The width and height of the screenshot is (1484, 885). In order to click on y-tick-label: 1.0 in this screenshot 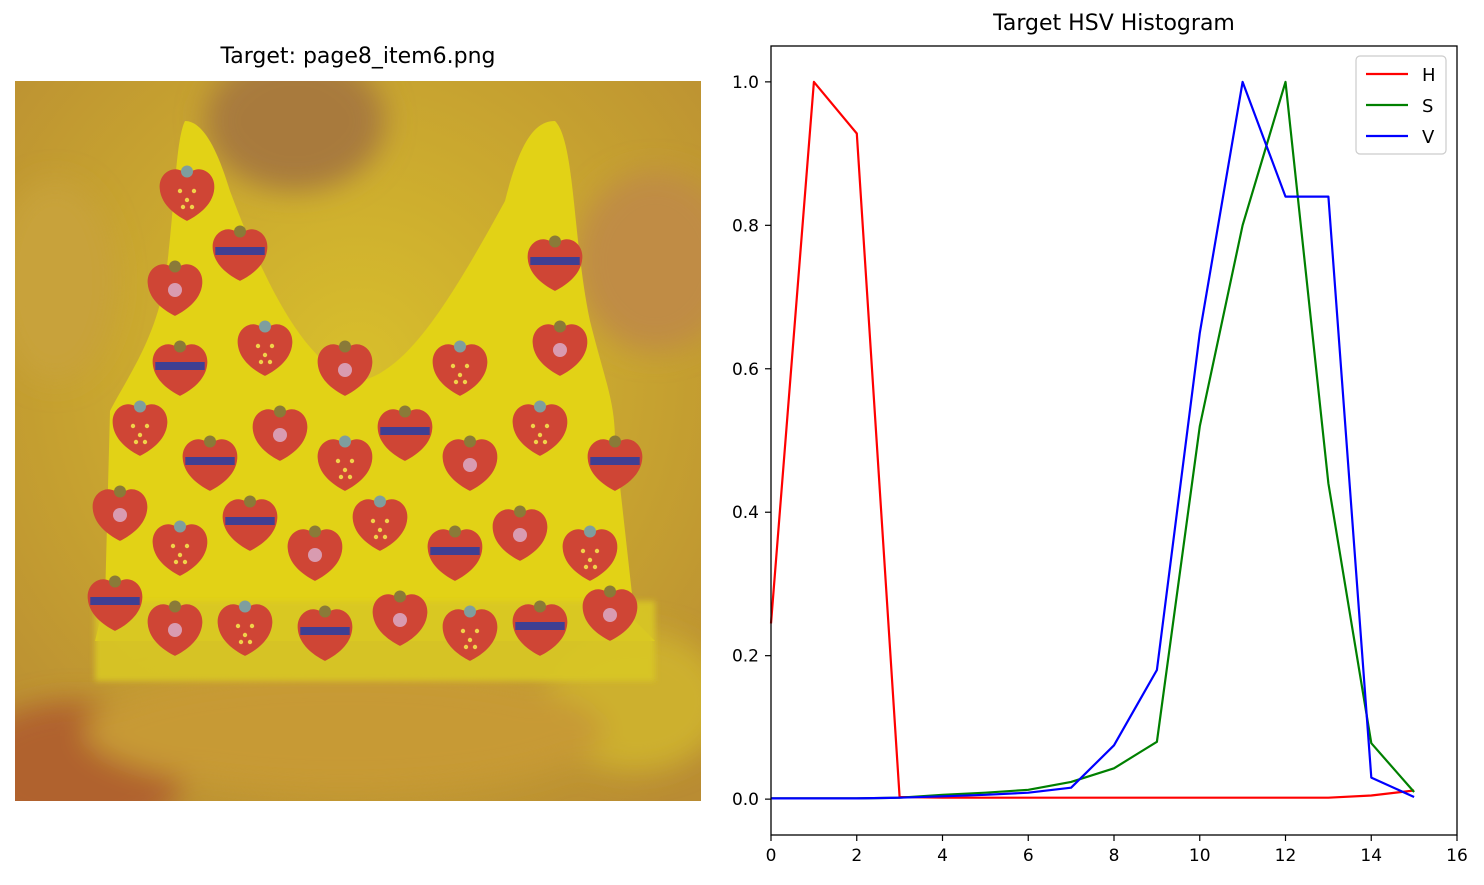, I will do `click(745, 83)`.